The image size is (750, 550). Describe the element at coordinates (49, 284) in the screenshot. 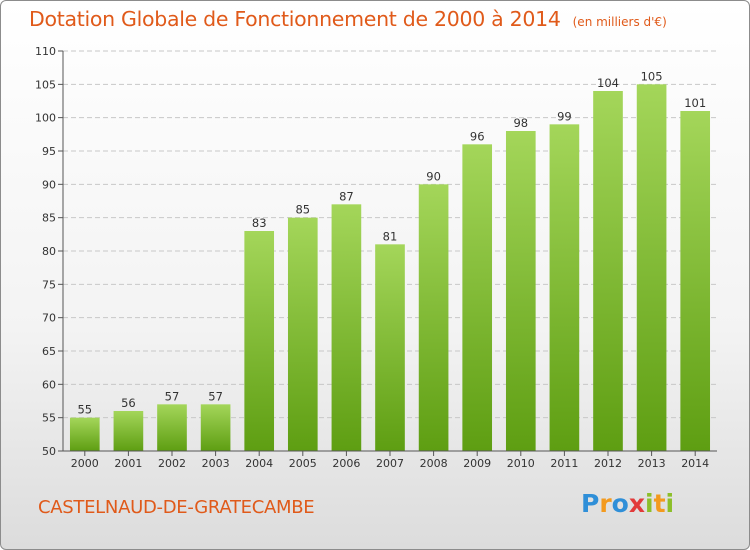

I see `y-tick-label: 75` at that location.